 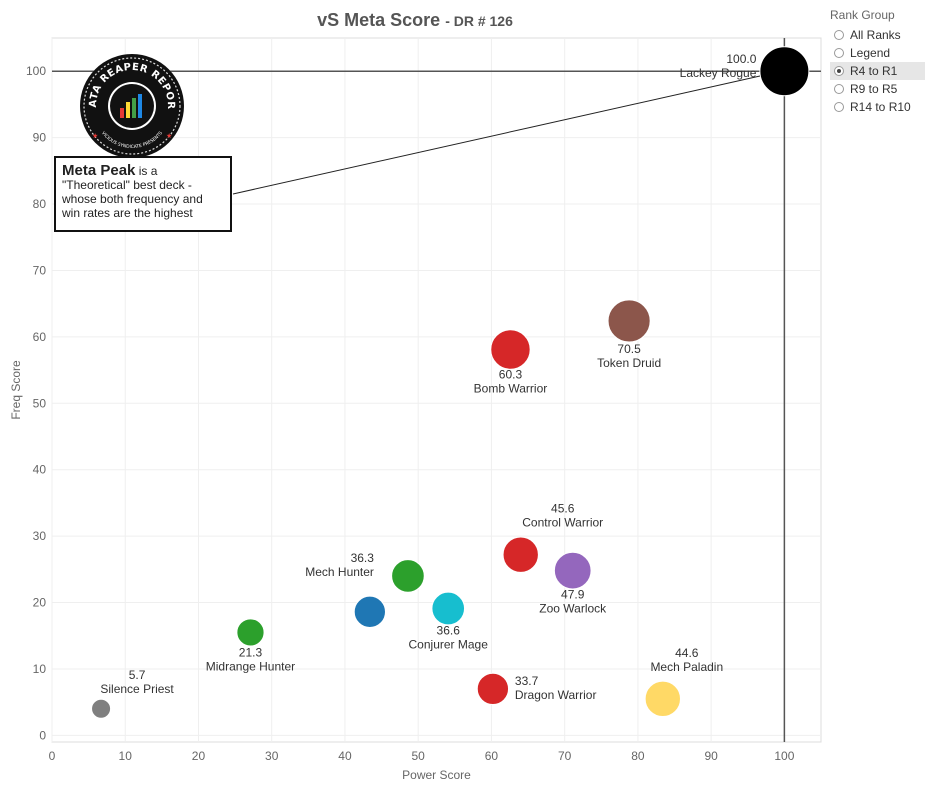 What do you see at coordinates (573, 595) in the screenshot?
I see `data-label-score: 47.9` at bounding box center [573, 595].